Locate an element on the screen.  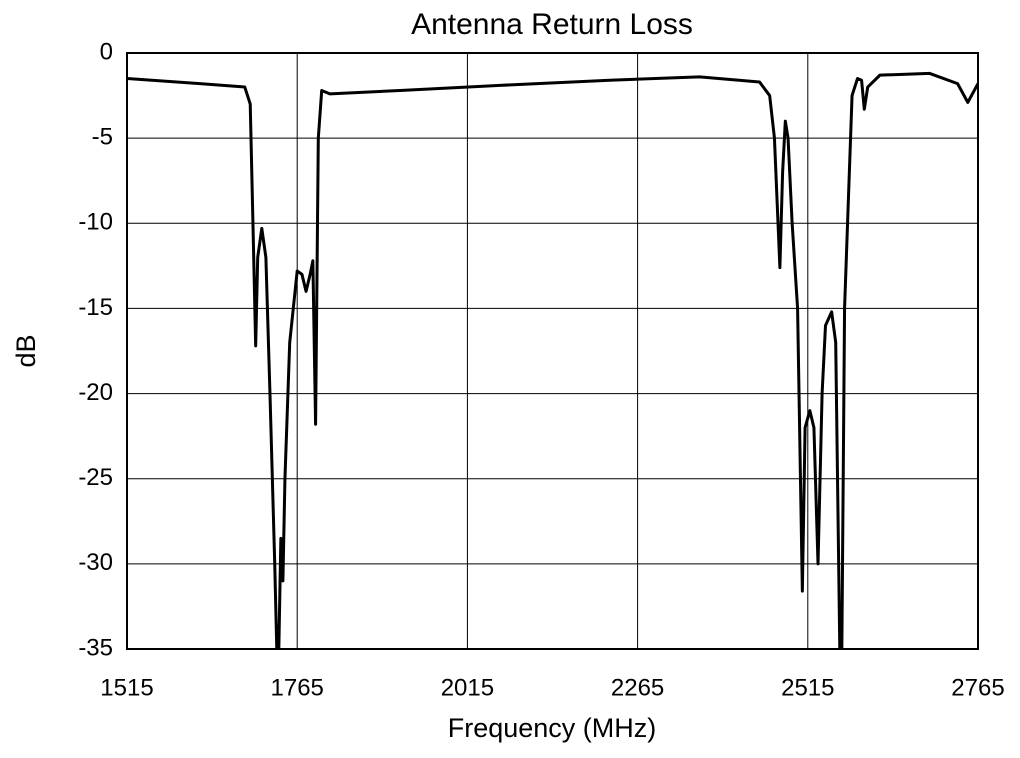
y-tick-label: -30 is located at coordinates (95, 562).